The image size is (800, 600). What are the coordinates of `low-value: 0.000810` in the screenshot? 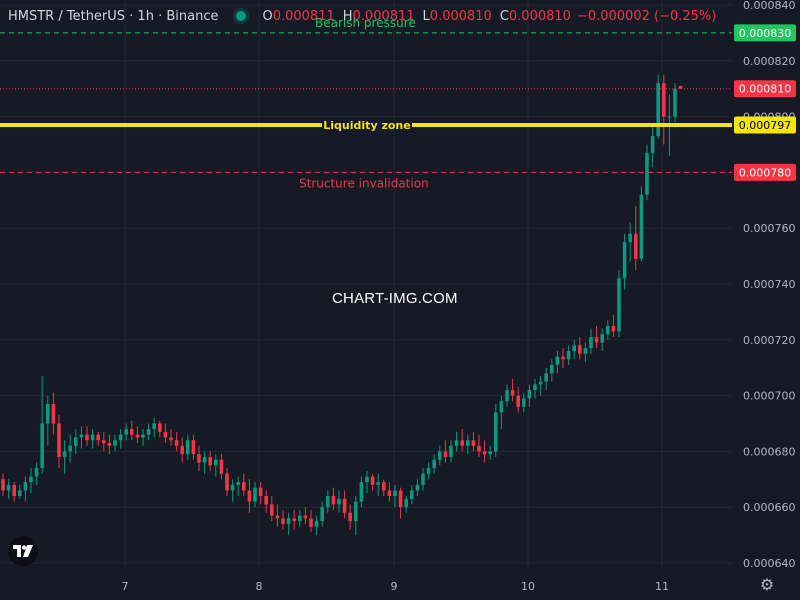 It's located at (460, 16).